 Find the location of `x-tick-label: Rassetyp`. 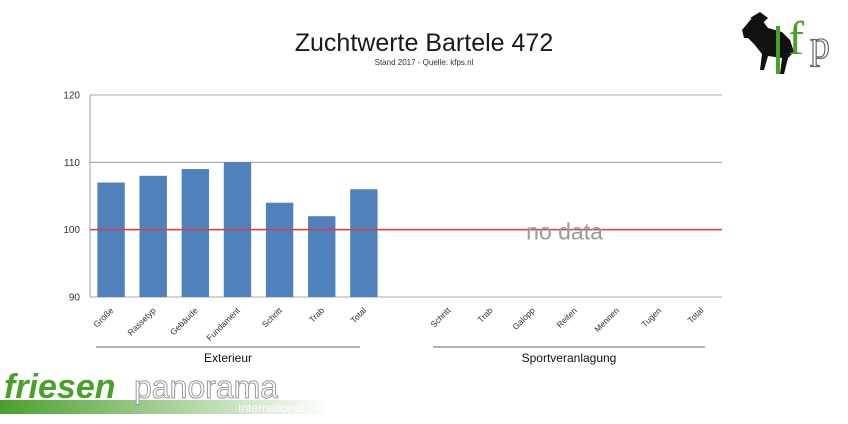

x-tick-label: Rassetyp is located at coordinates (141, 321).